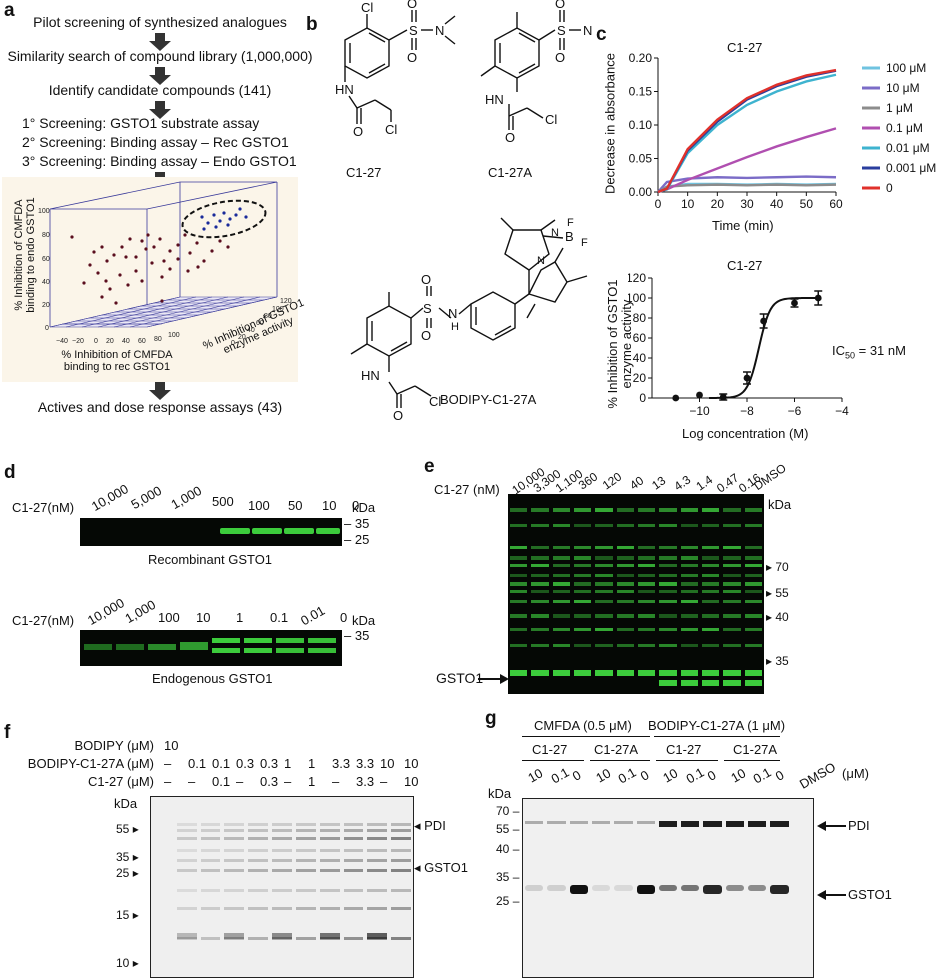 This screenshot has width=946, height=979. Describe the element at coordinates (240, 617) in the screenshot. I see `endo-lane-label: 1` at that location.